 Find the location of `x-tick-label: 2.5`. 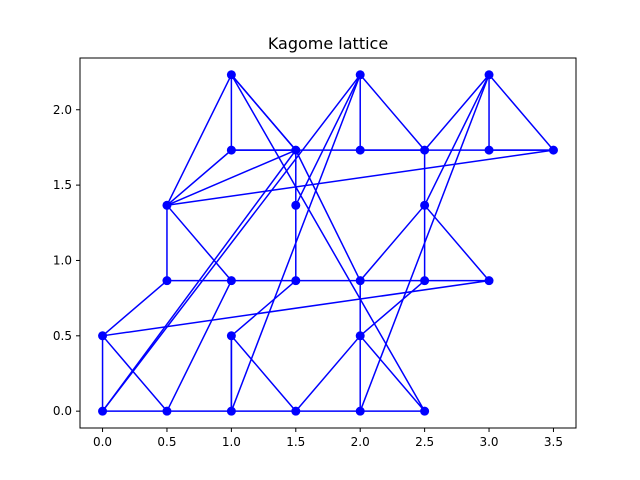

x-tick-label: 2.5 is located at coordinates (424, 442).